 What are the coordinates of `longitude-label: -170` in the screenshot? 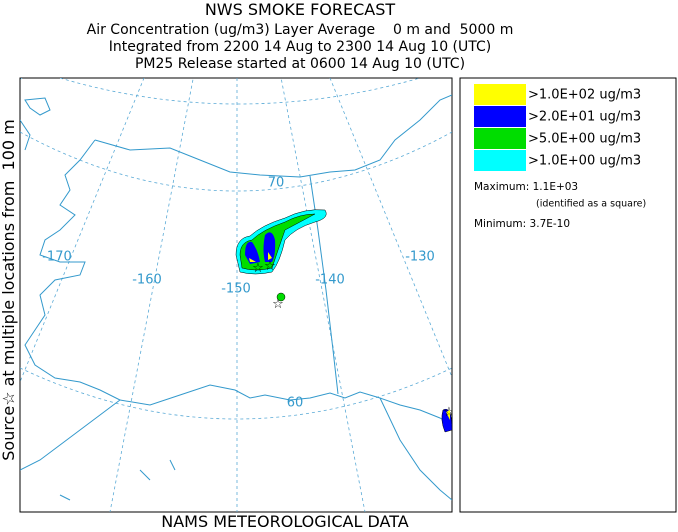 It's located at (57, 257).